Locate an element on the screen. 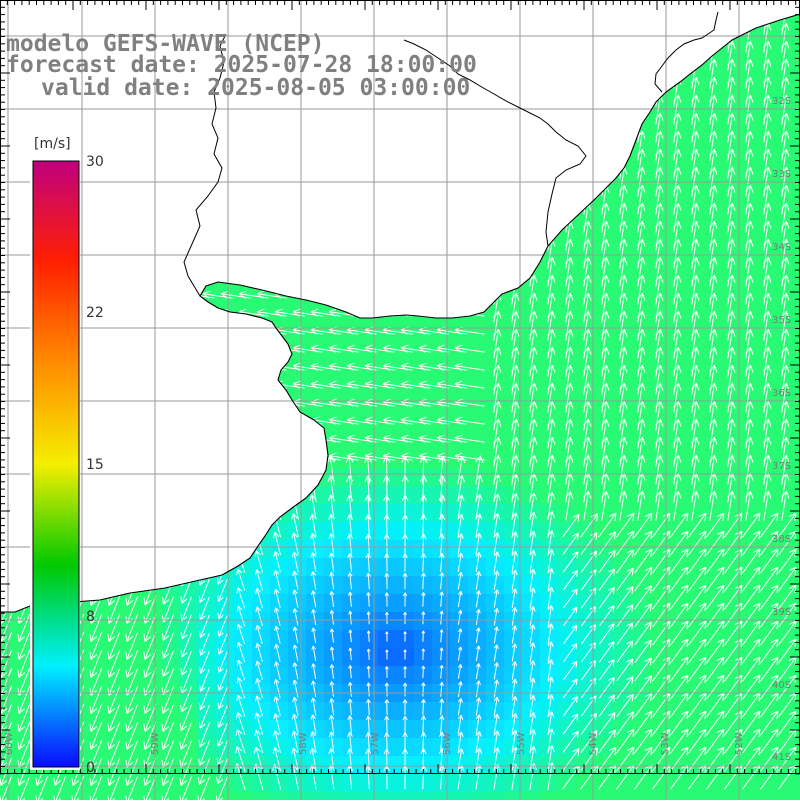 This screenshot has height=804, width=800. lon-label: 58W is located at coordinates (303, 743).